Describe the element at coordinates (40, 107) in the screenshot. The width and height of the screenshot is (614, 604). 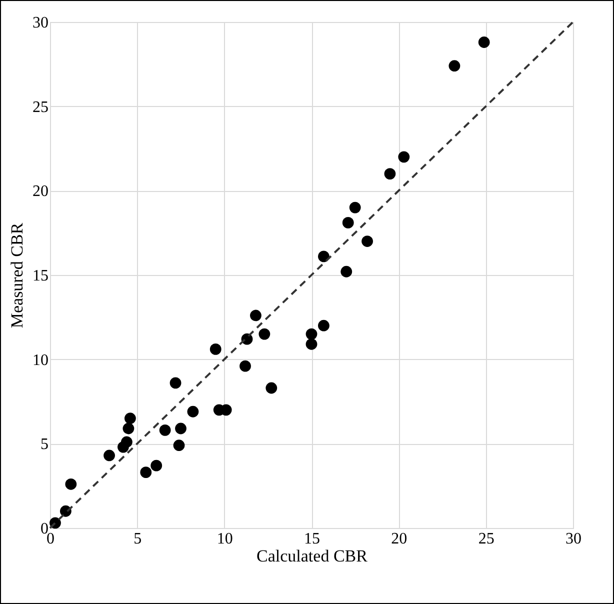
I see `y-tick-label: 25` at that location.